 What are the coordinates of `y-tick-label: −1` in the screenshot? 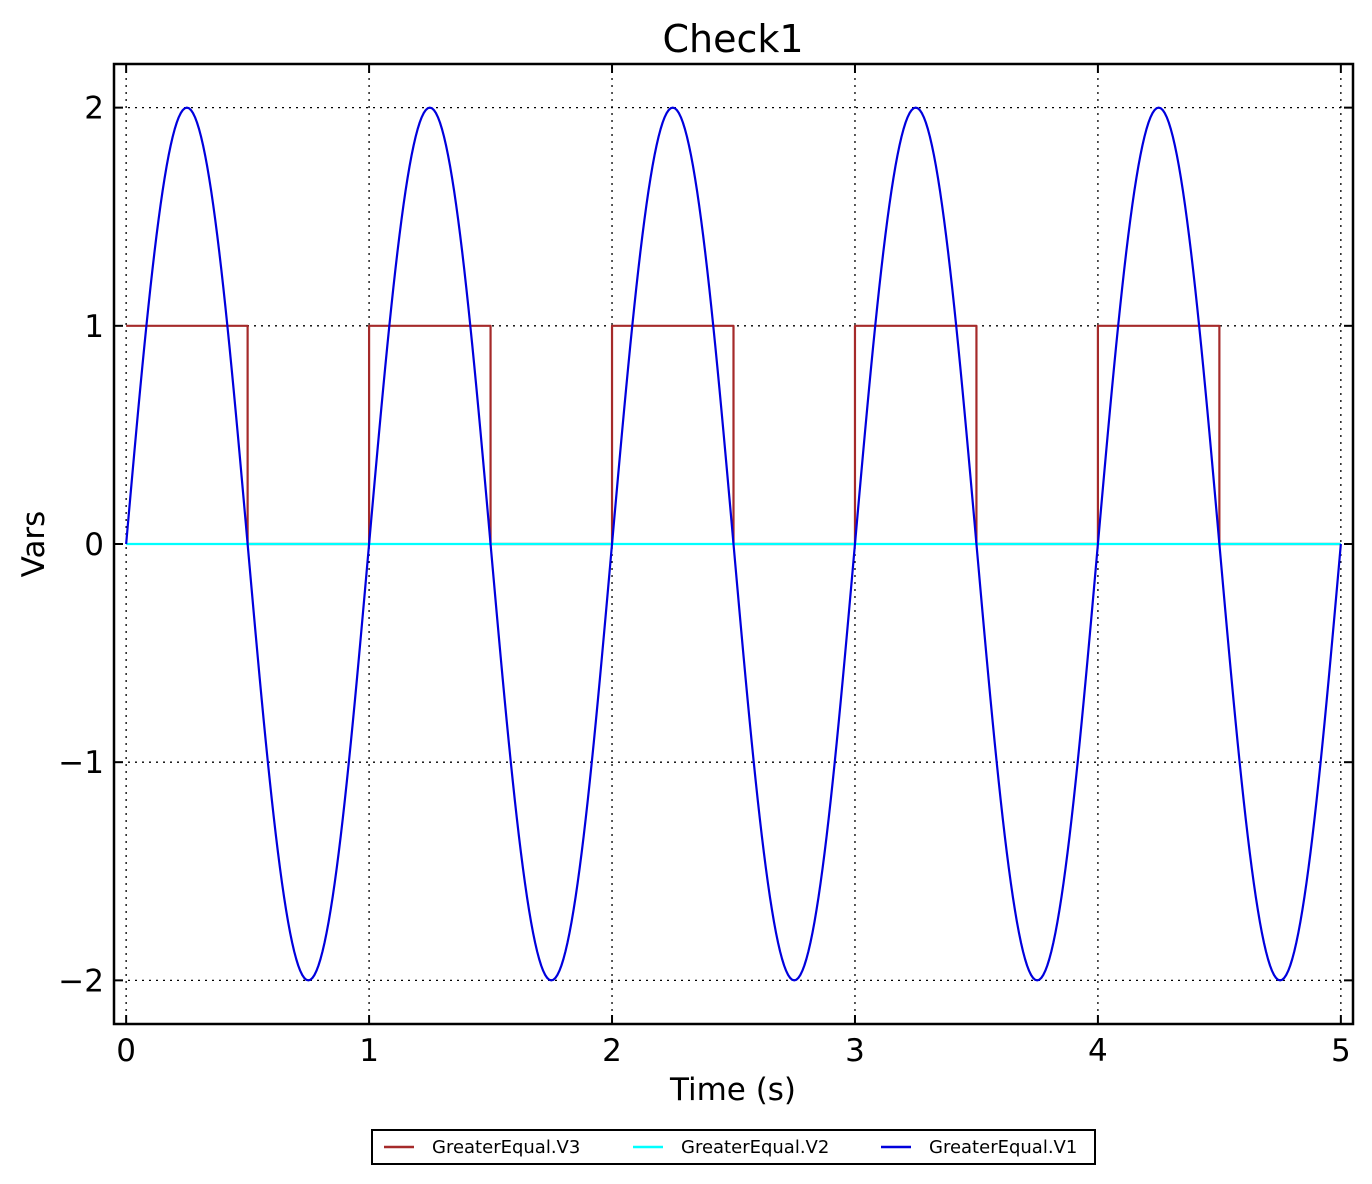 It's located at (81, 763).